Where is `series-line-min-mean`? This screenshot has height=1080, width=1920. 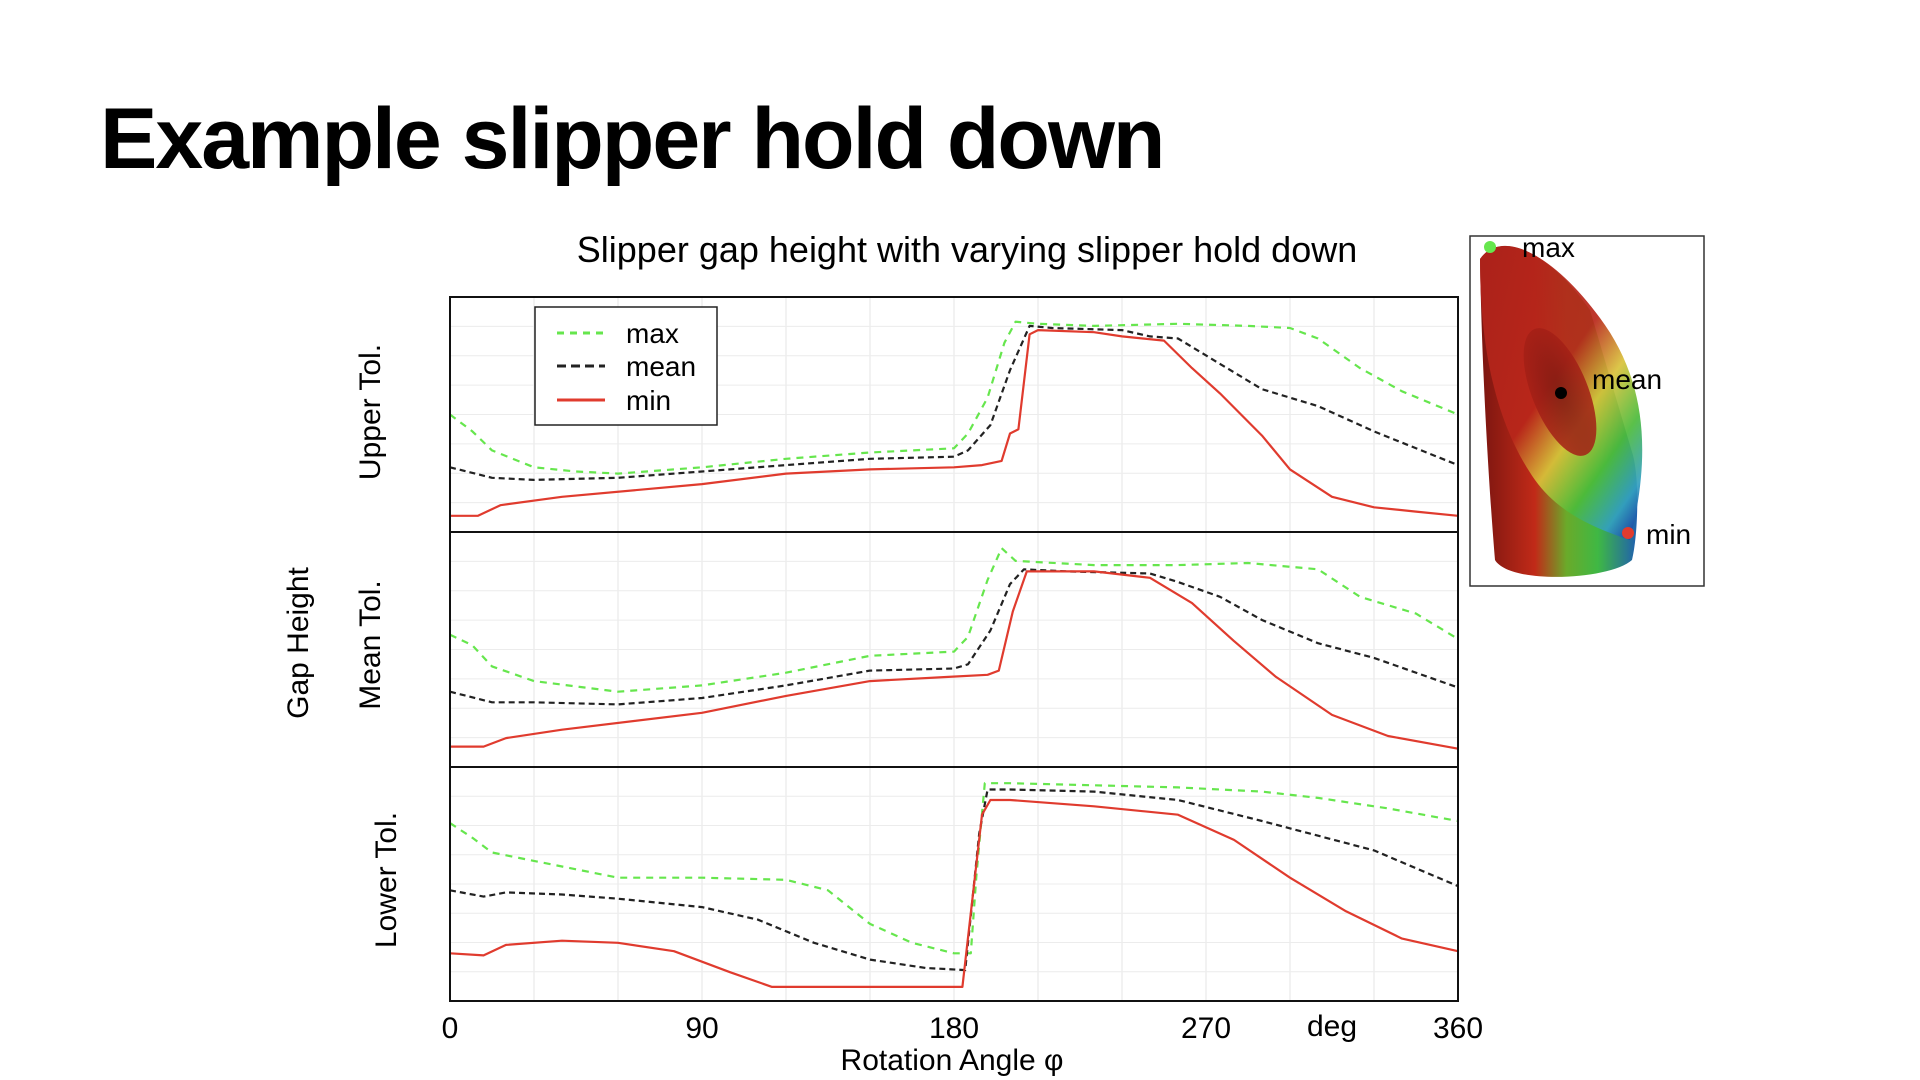
series-line-min-mean is located at coordinates (954, 660).